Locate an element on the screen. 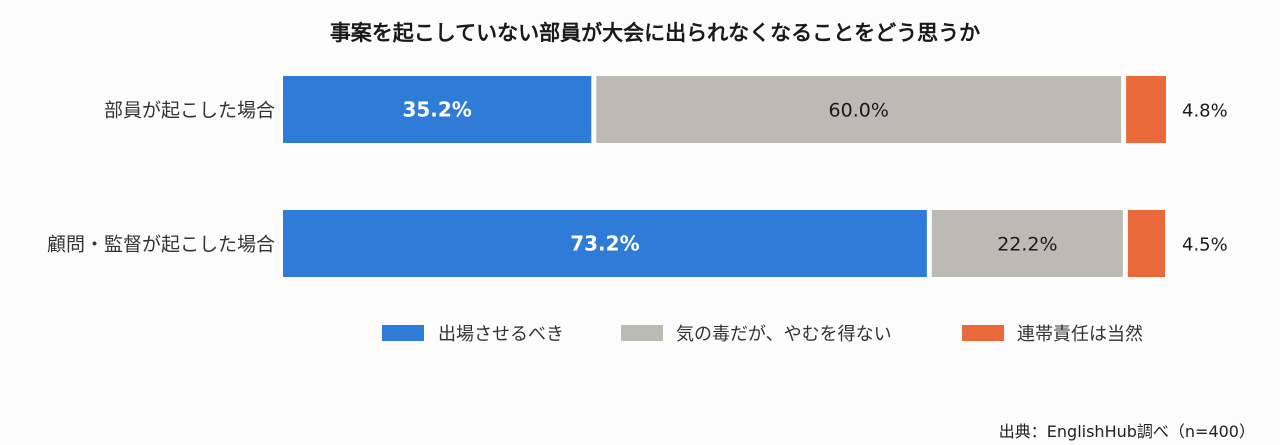 The width and height of the screenshot is (1280, 445). category-label: 顧問・監督が起こした場合 is located at coordinates (161, 245).